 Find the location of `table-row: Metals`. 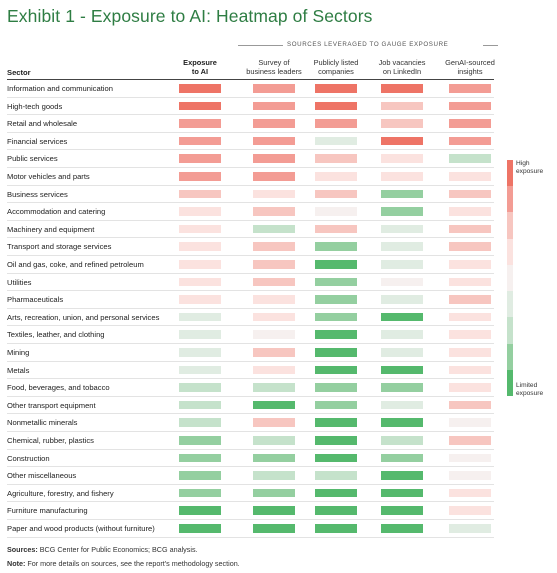

table-row: Metals is located at coordinates (250, 371).